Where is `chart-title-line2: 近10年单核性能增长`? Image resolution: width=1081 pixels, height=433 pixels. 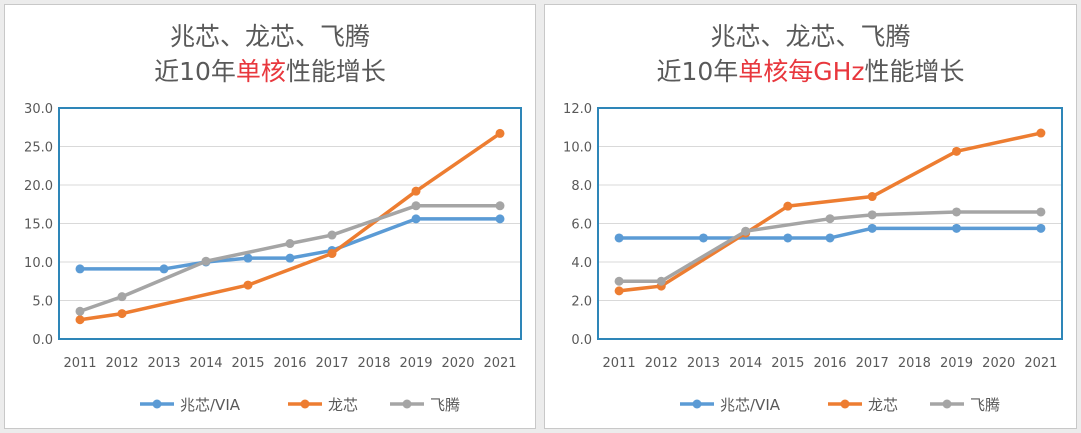
chart-title-line2: 近10年单核性能增长 is located at coordinates (270, 71).